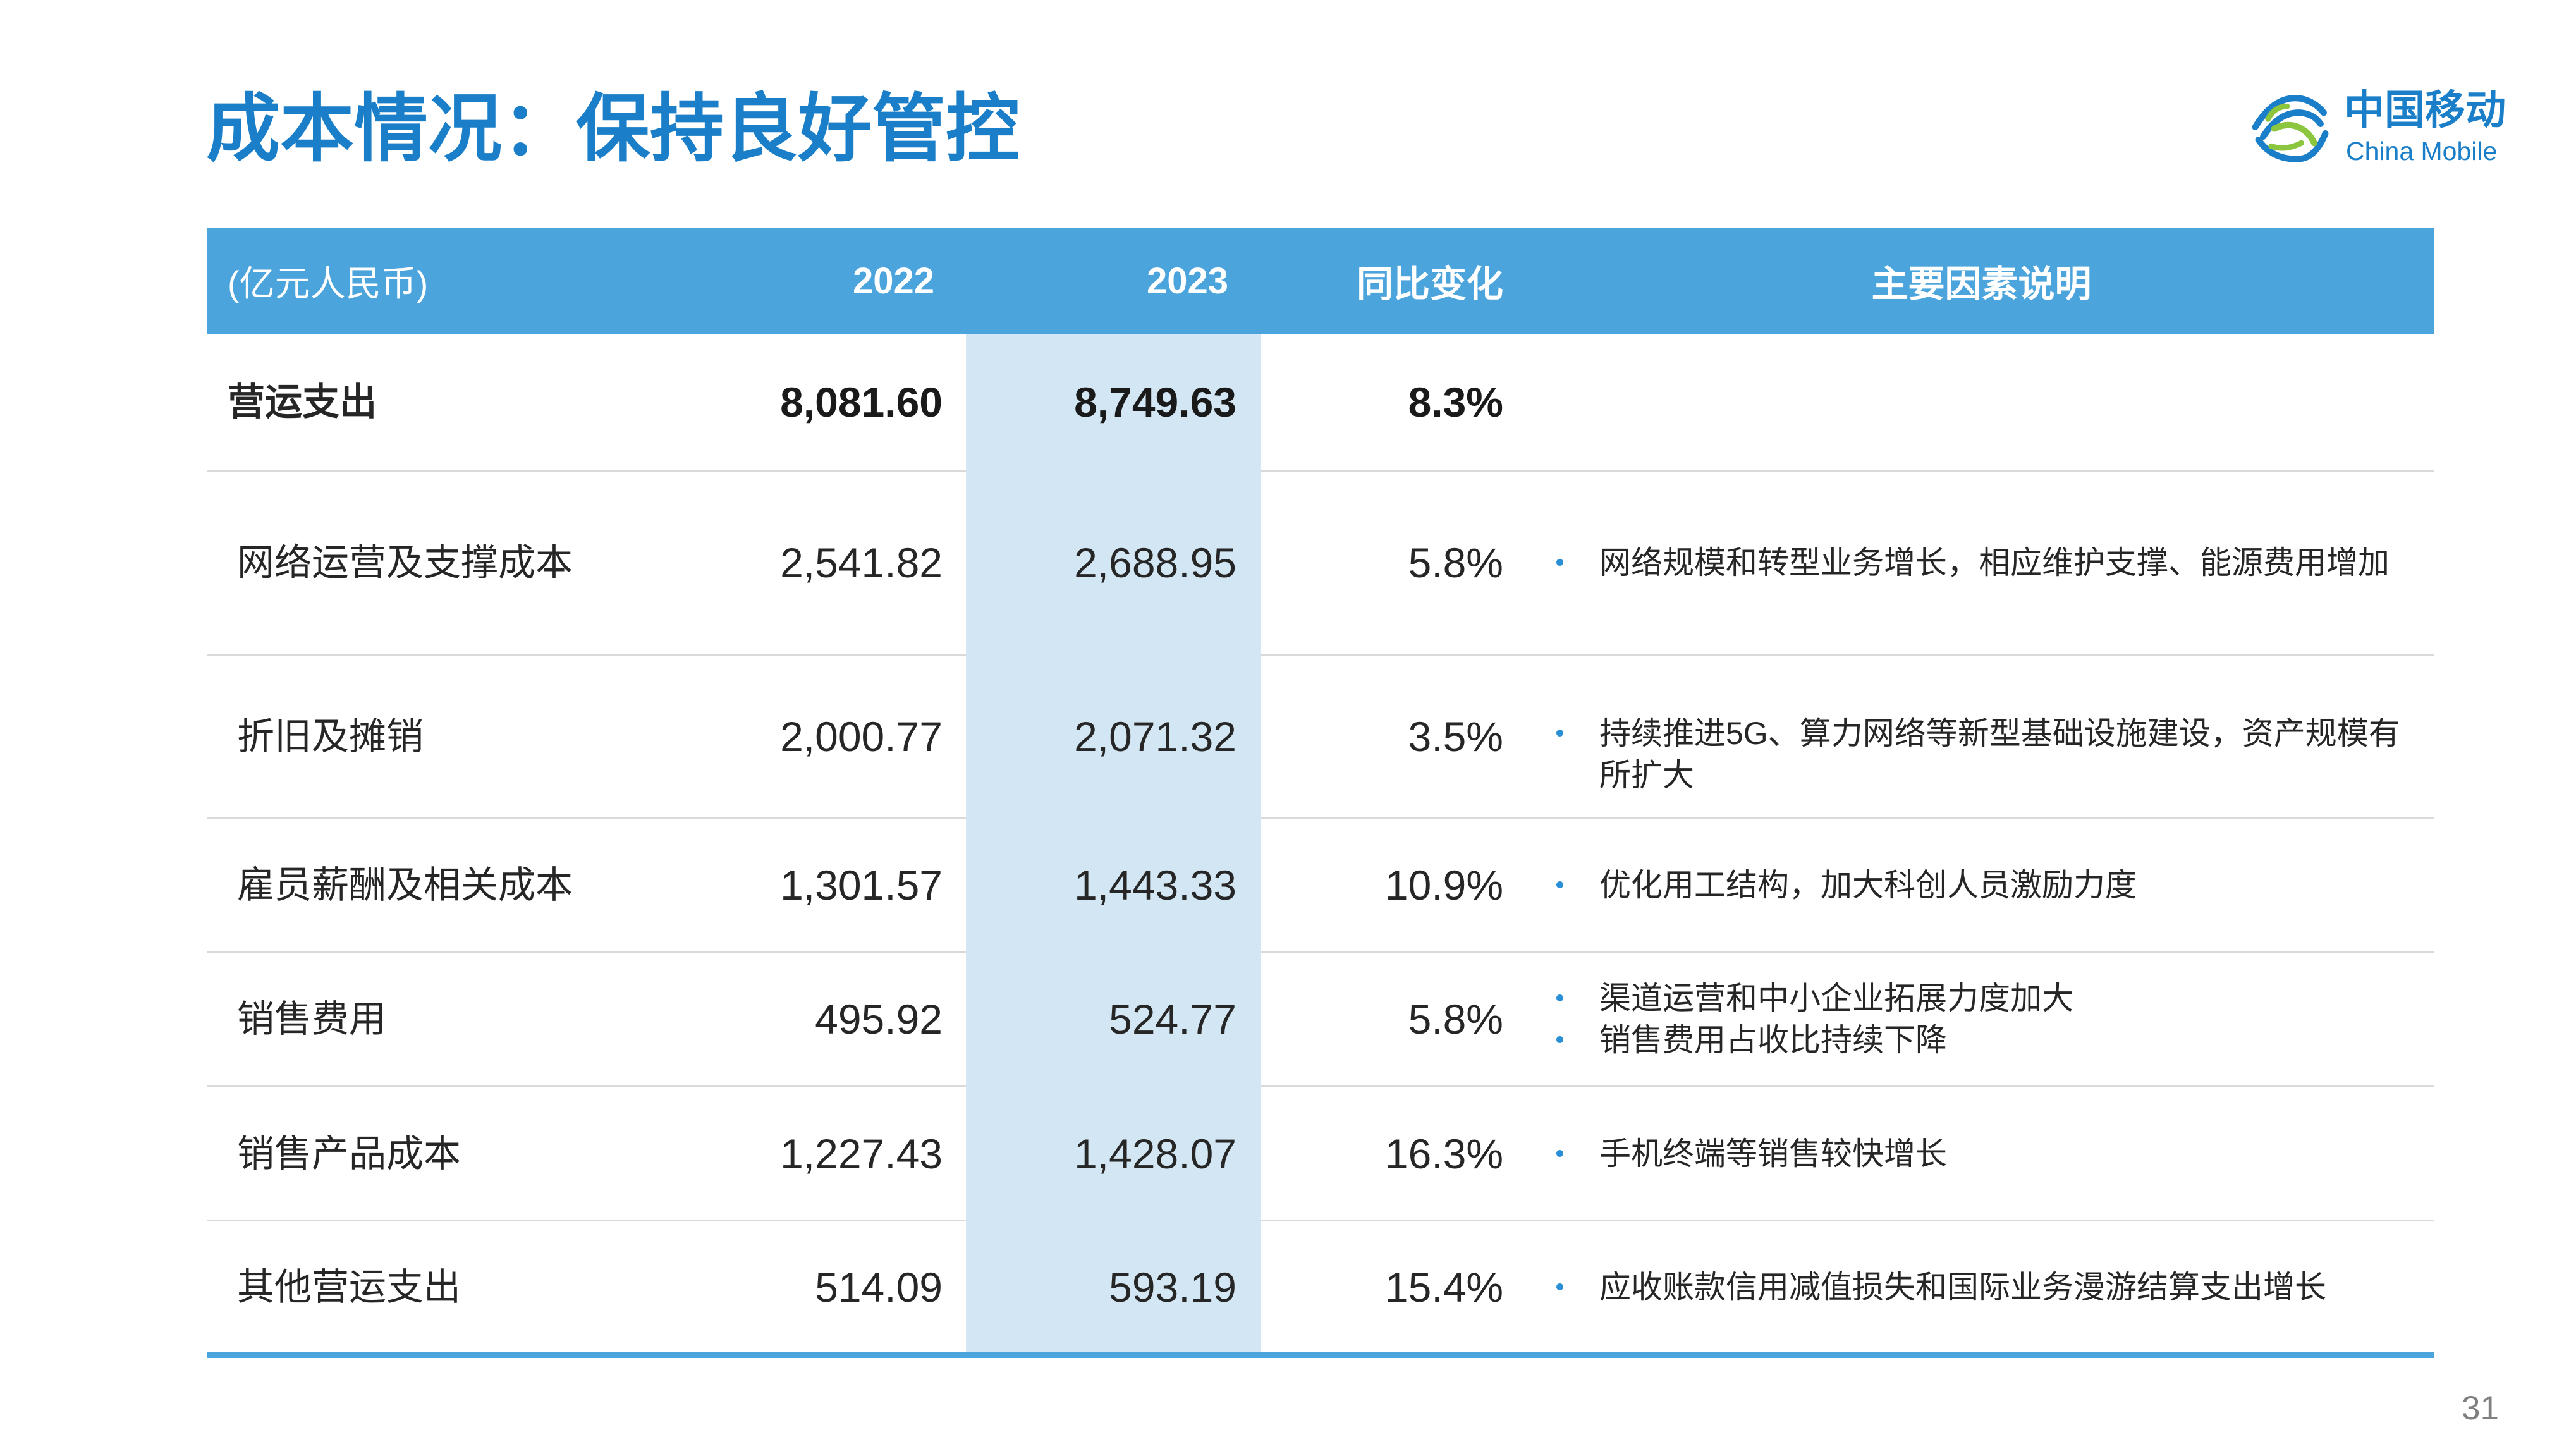 The width and height of the screenshot is (2576, 1449). Describe the element at coordinates (1155, 401) in the screenshot. I see `value-2023: 8,749.63` at that location.